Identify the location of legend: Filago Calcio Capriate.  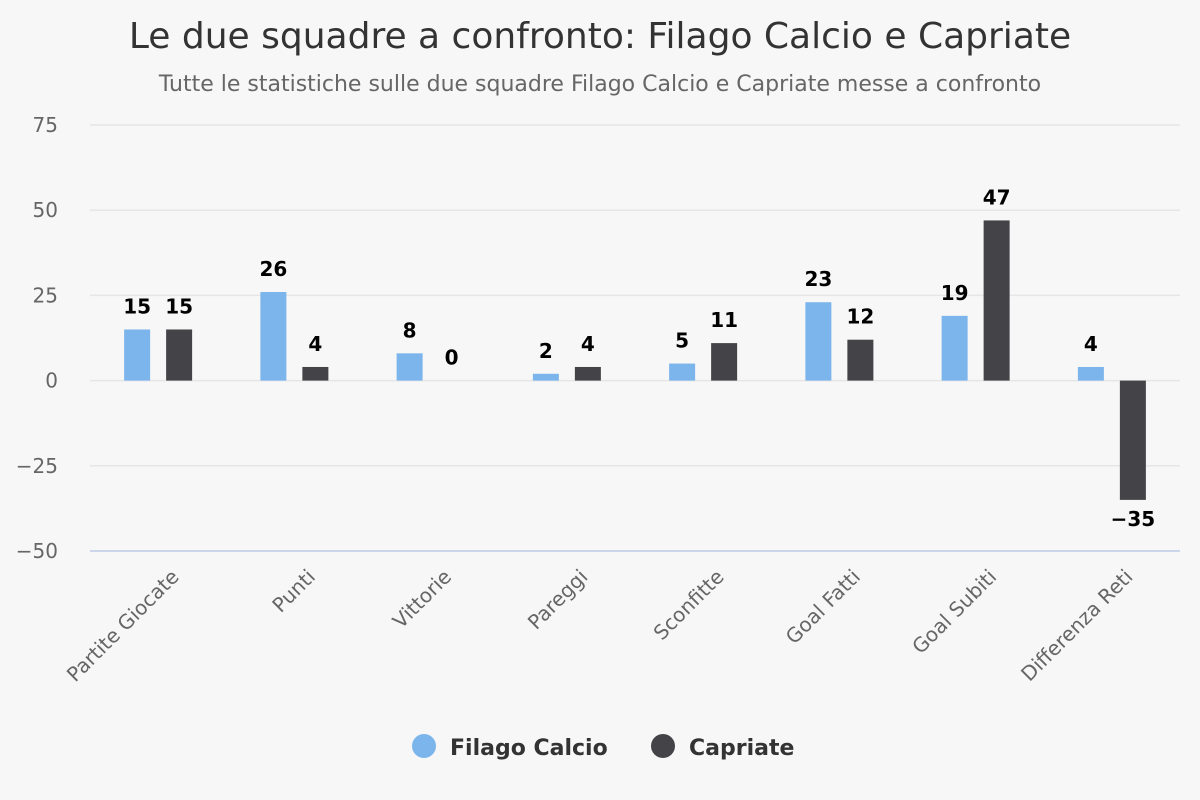
(603, 747).